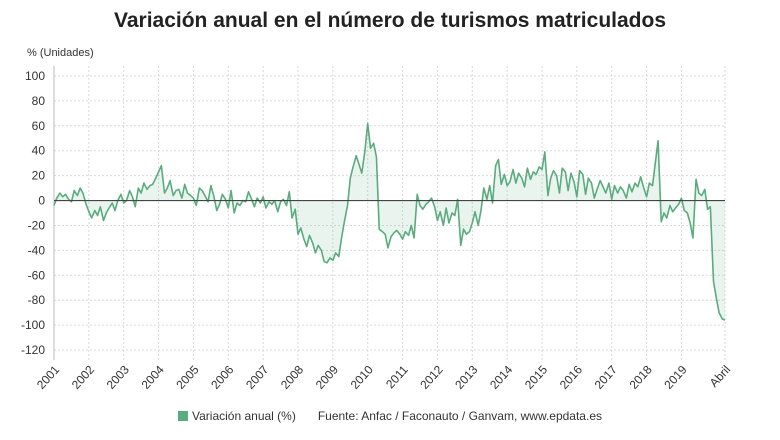 The image size is (780, 440). What do you see at coordinates (39, 126) in the screenshot?
I see `y-tick-label: 60` at bounding box center [39, 126].